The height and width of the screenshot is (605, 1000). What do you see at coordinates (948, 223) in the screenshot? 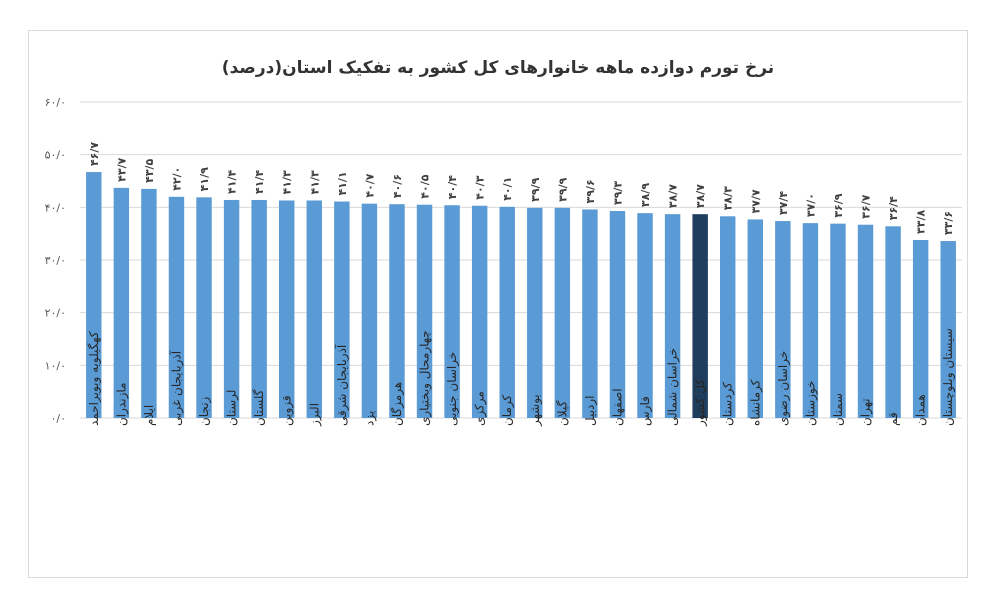
I see `data-label: ۳۳/۶` at bounding box center [948, 223].